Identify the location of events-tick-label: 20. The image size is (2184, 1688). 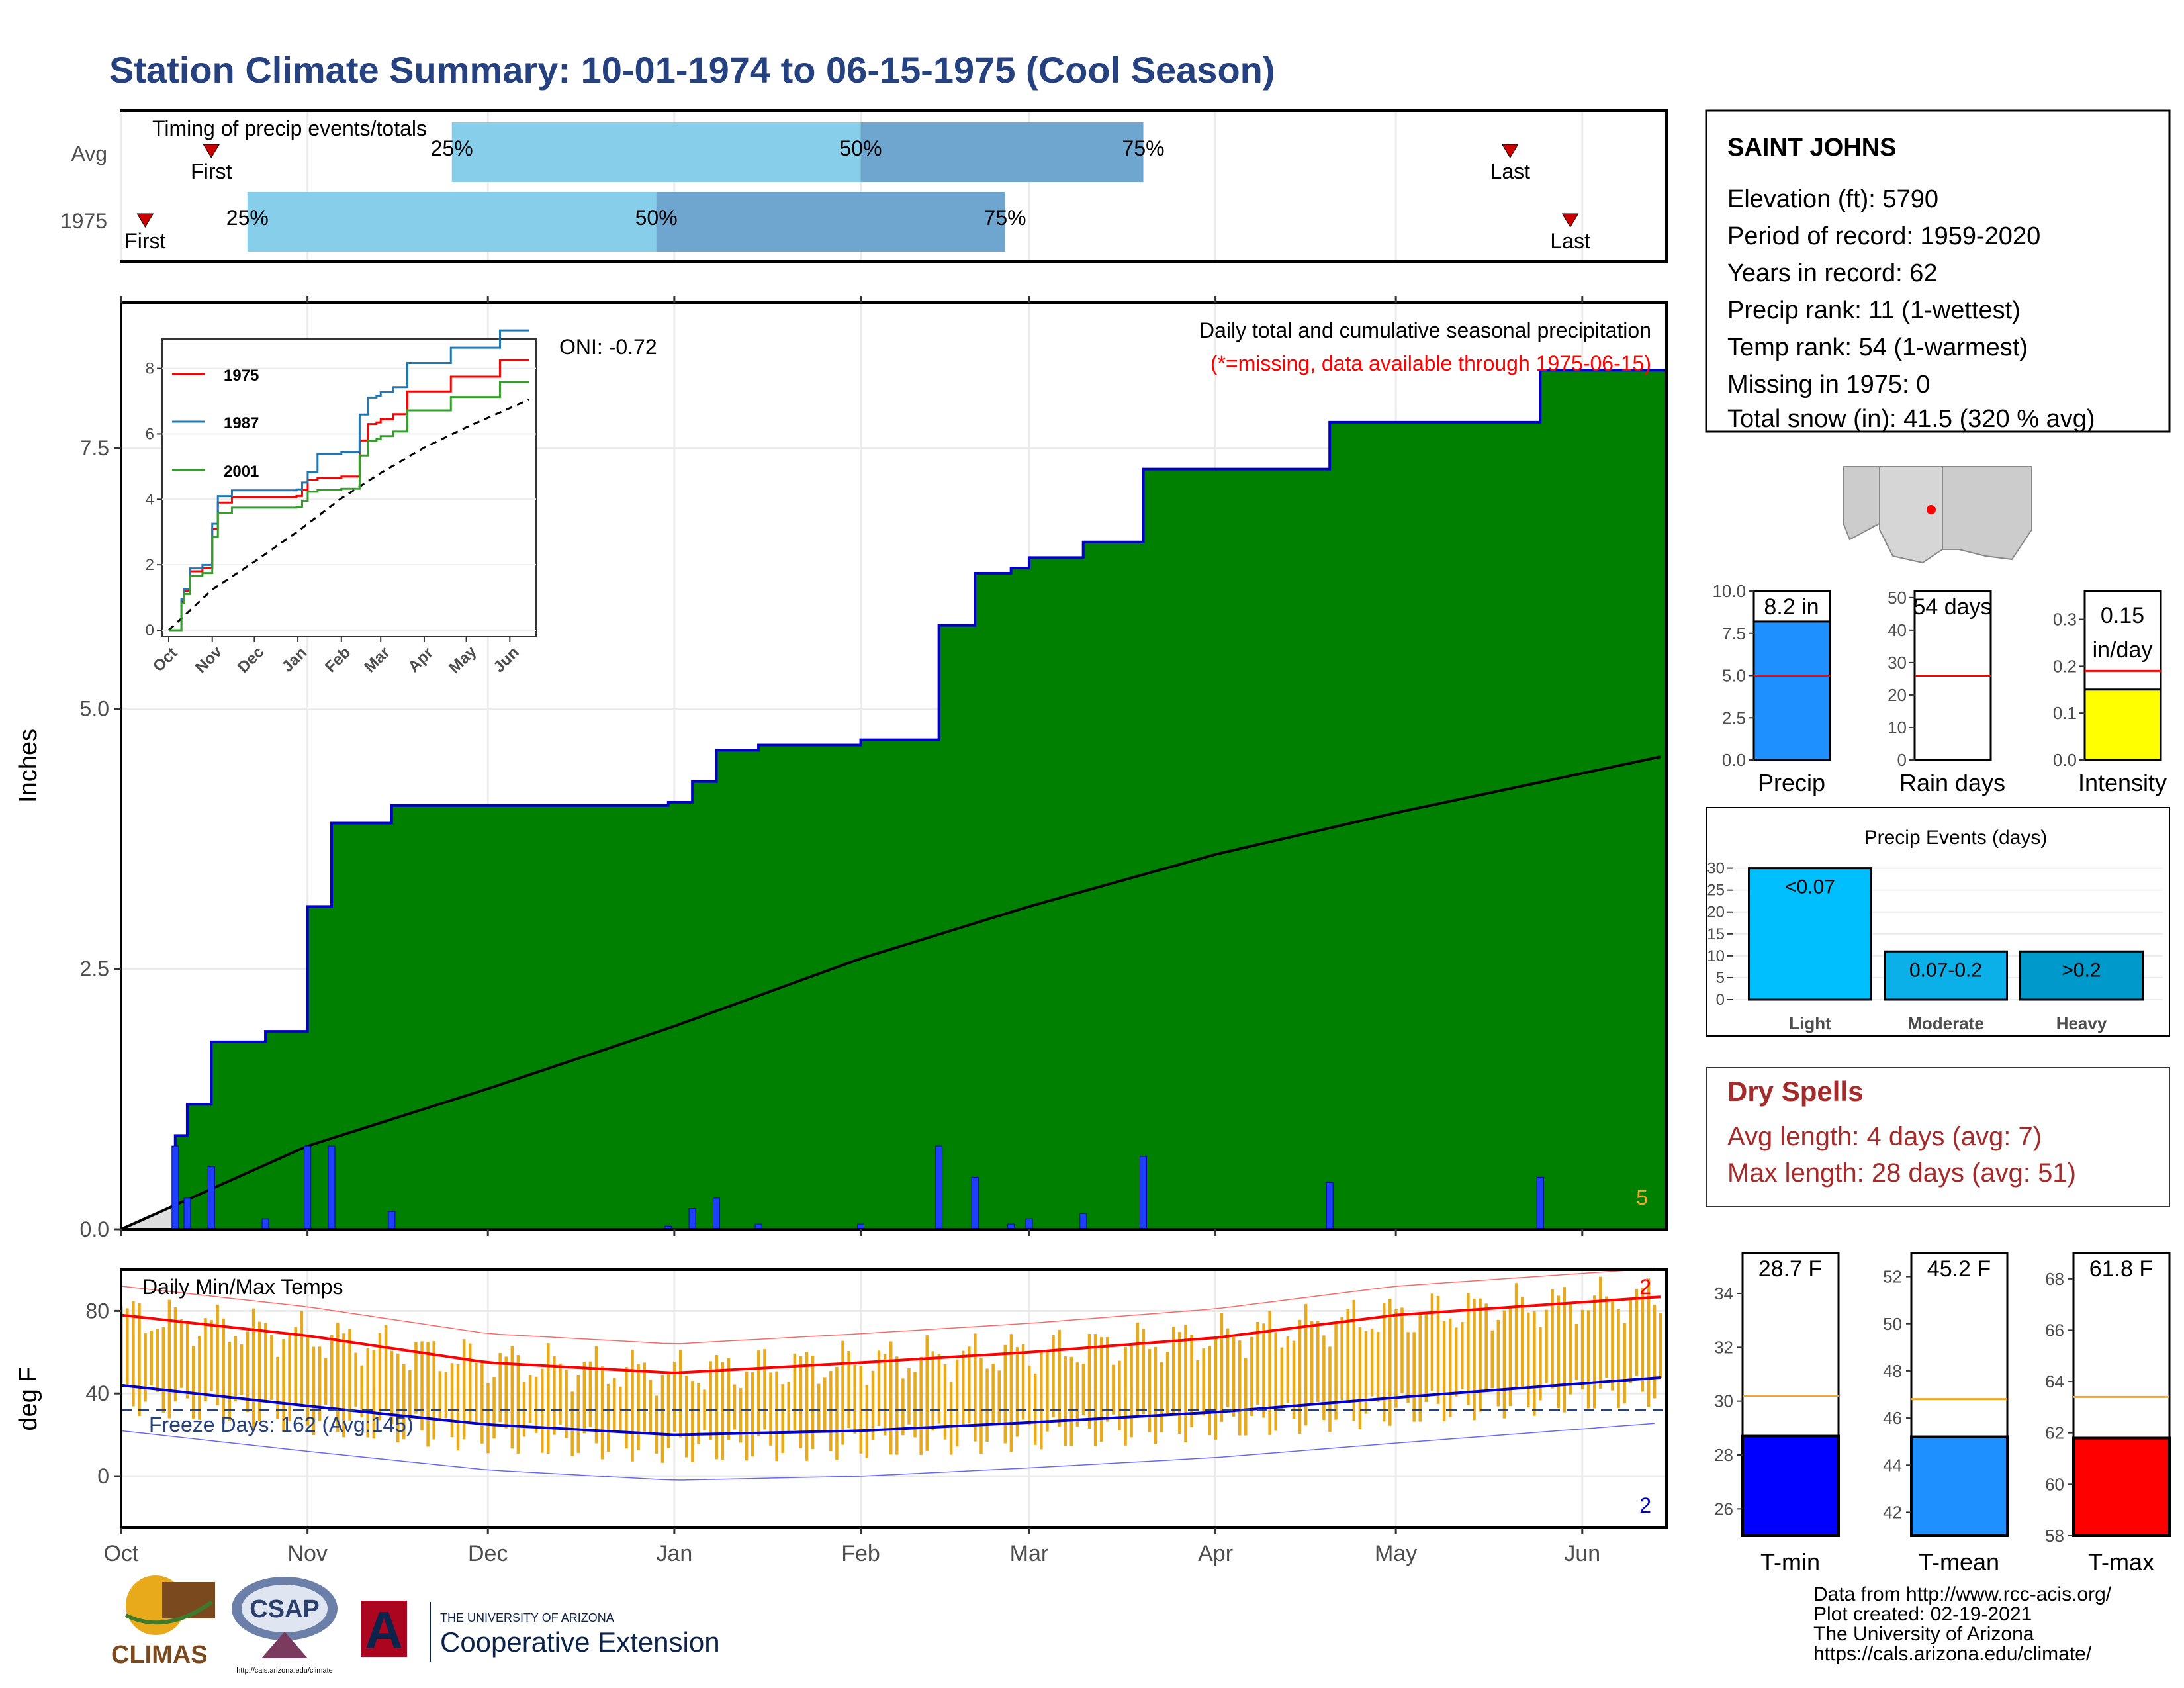
(1716, 912).